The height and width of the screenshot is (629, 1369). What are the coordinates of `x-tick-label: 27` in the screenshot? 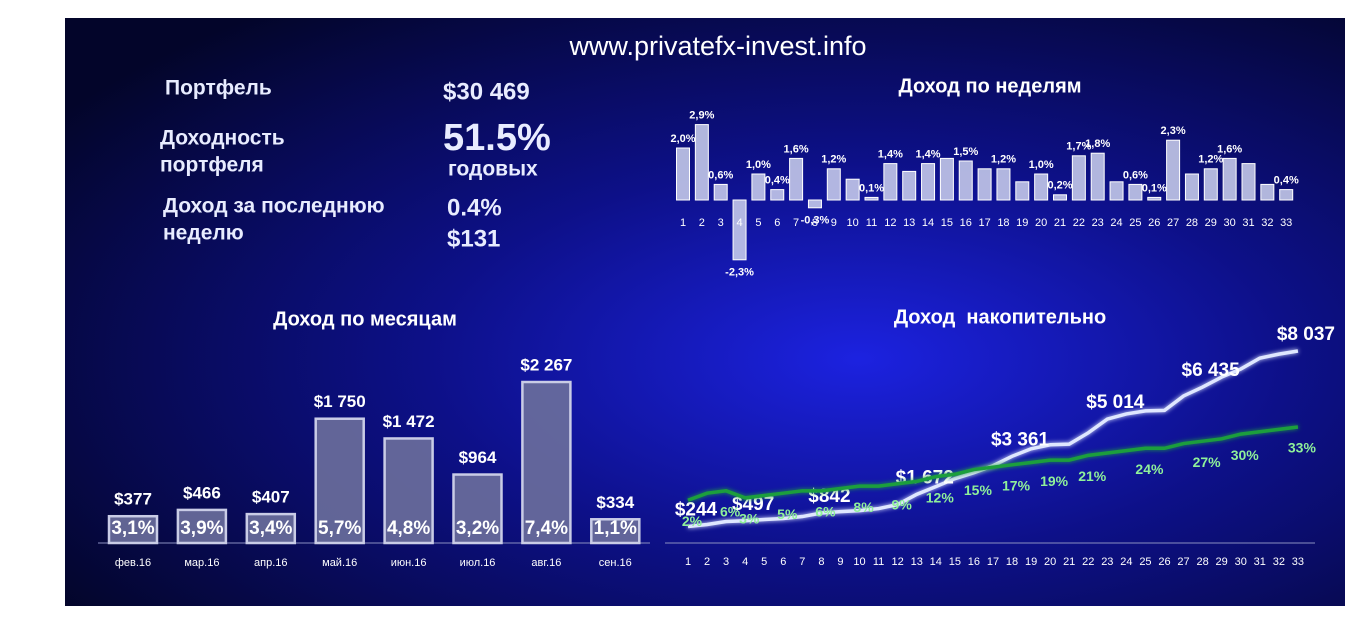 It's located at (1183, 562).